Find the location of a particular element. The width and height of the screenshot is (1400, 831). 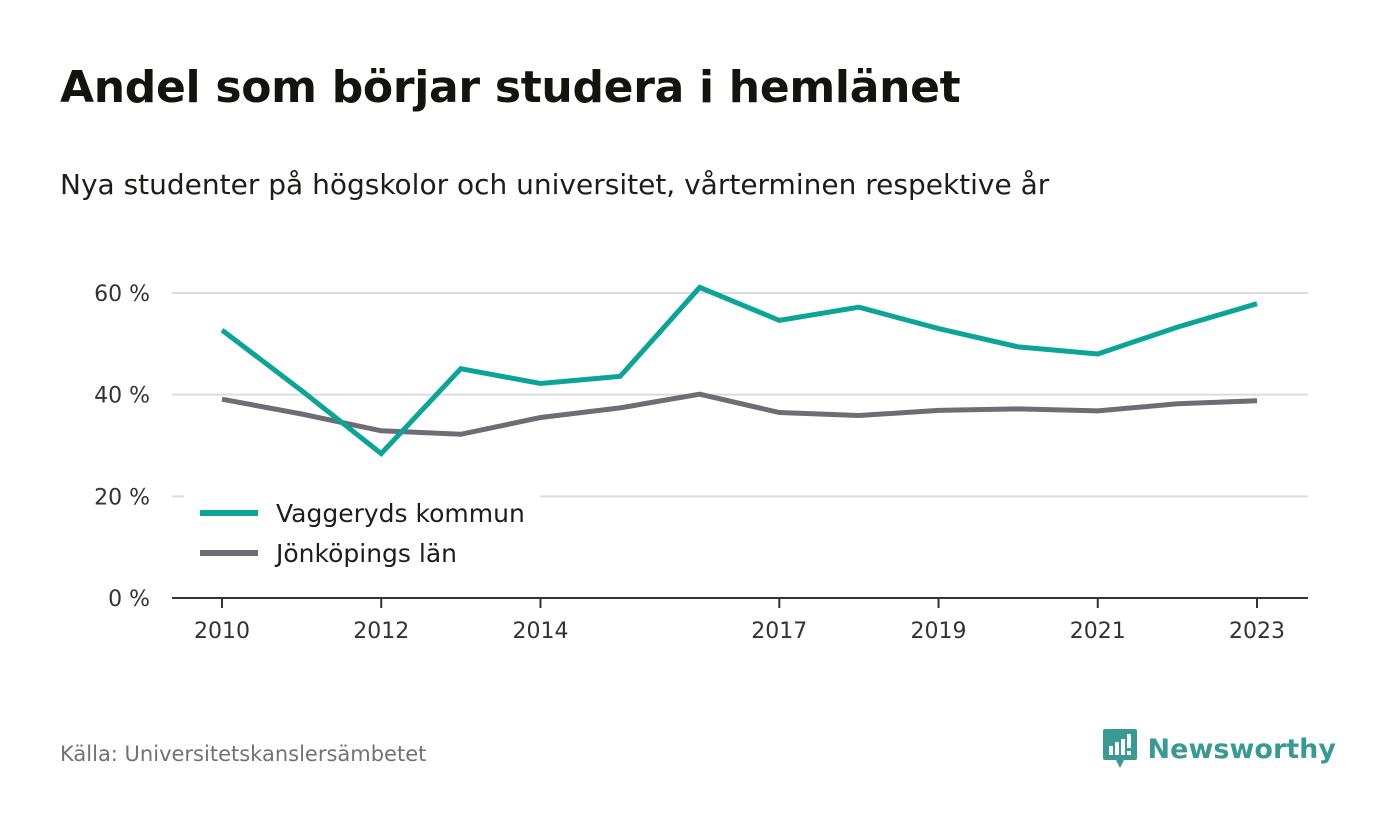

x-tick-label: 2010 is located at coordinates (222, 631).